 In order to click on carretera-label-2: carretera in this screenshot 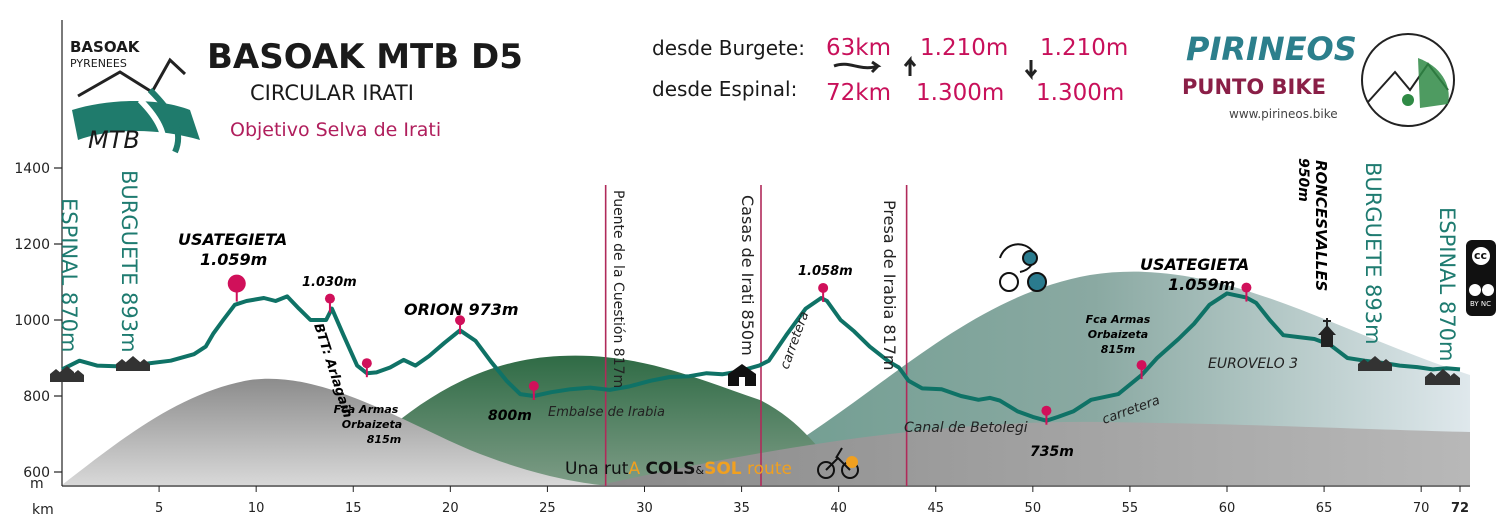, I will do `click(1131, 410)`.